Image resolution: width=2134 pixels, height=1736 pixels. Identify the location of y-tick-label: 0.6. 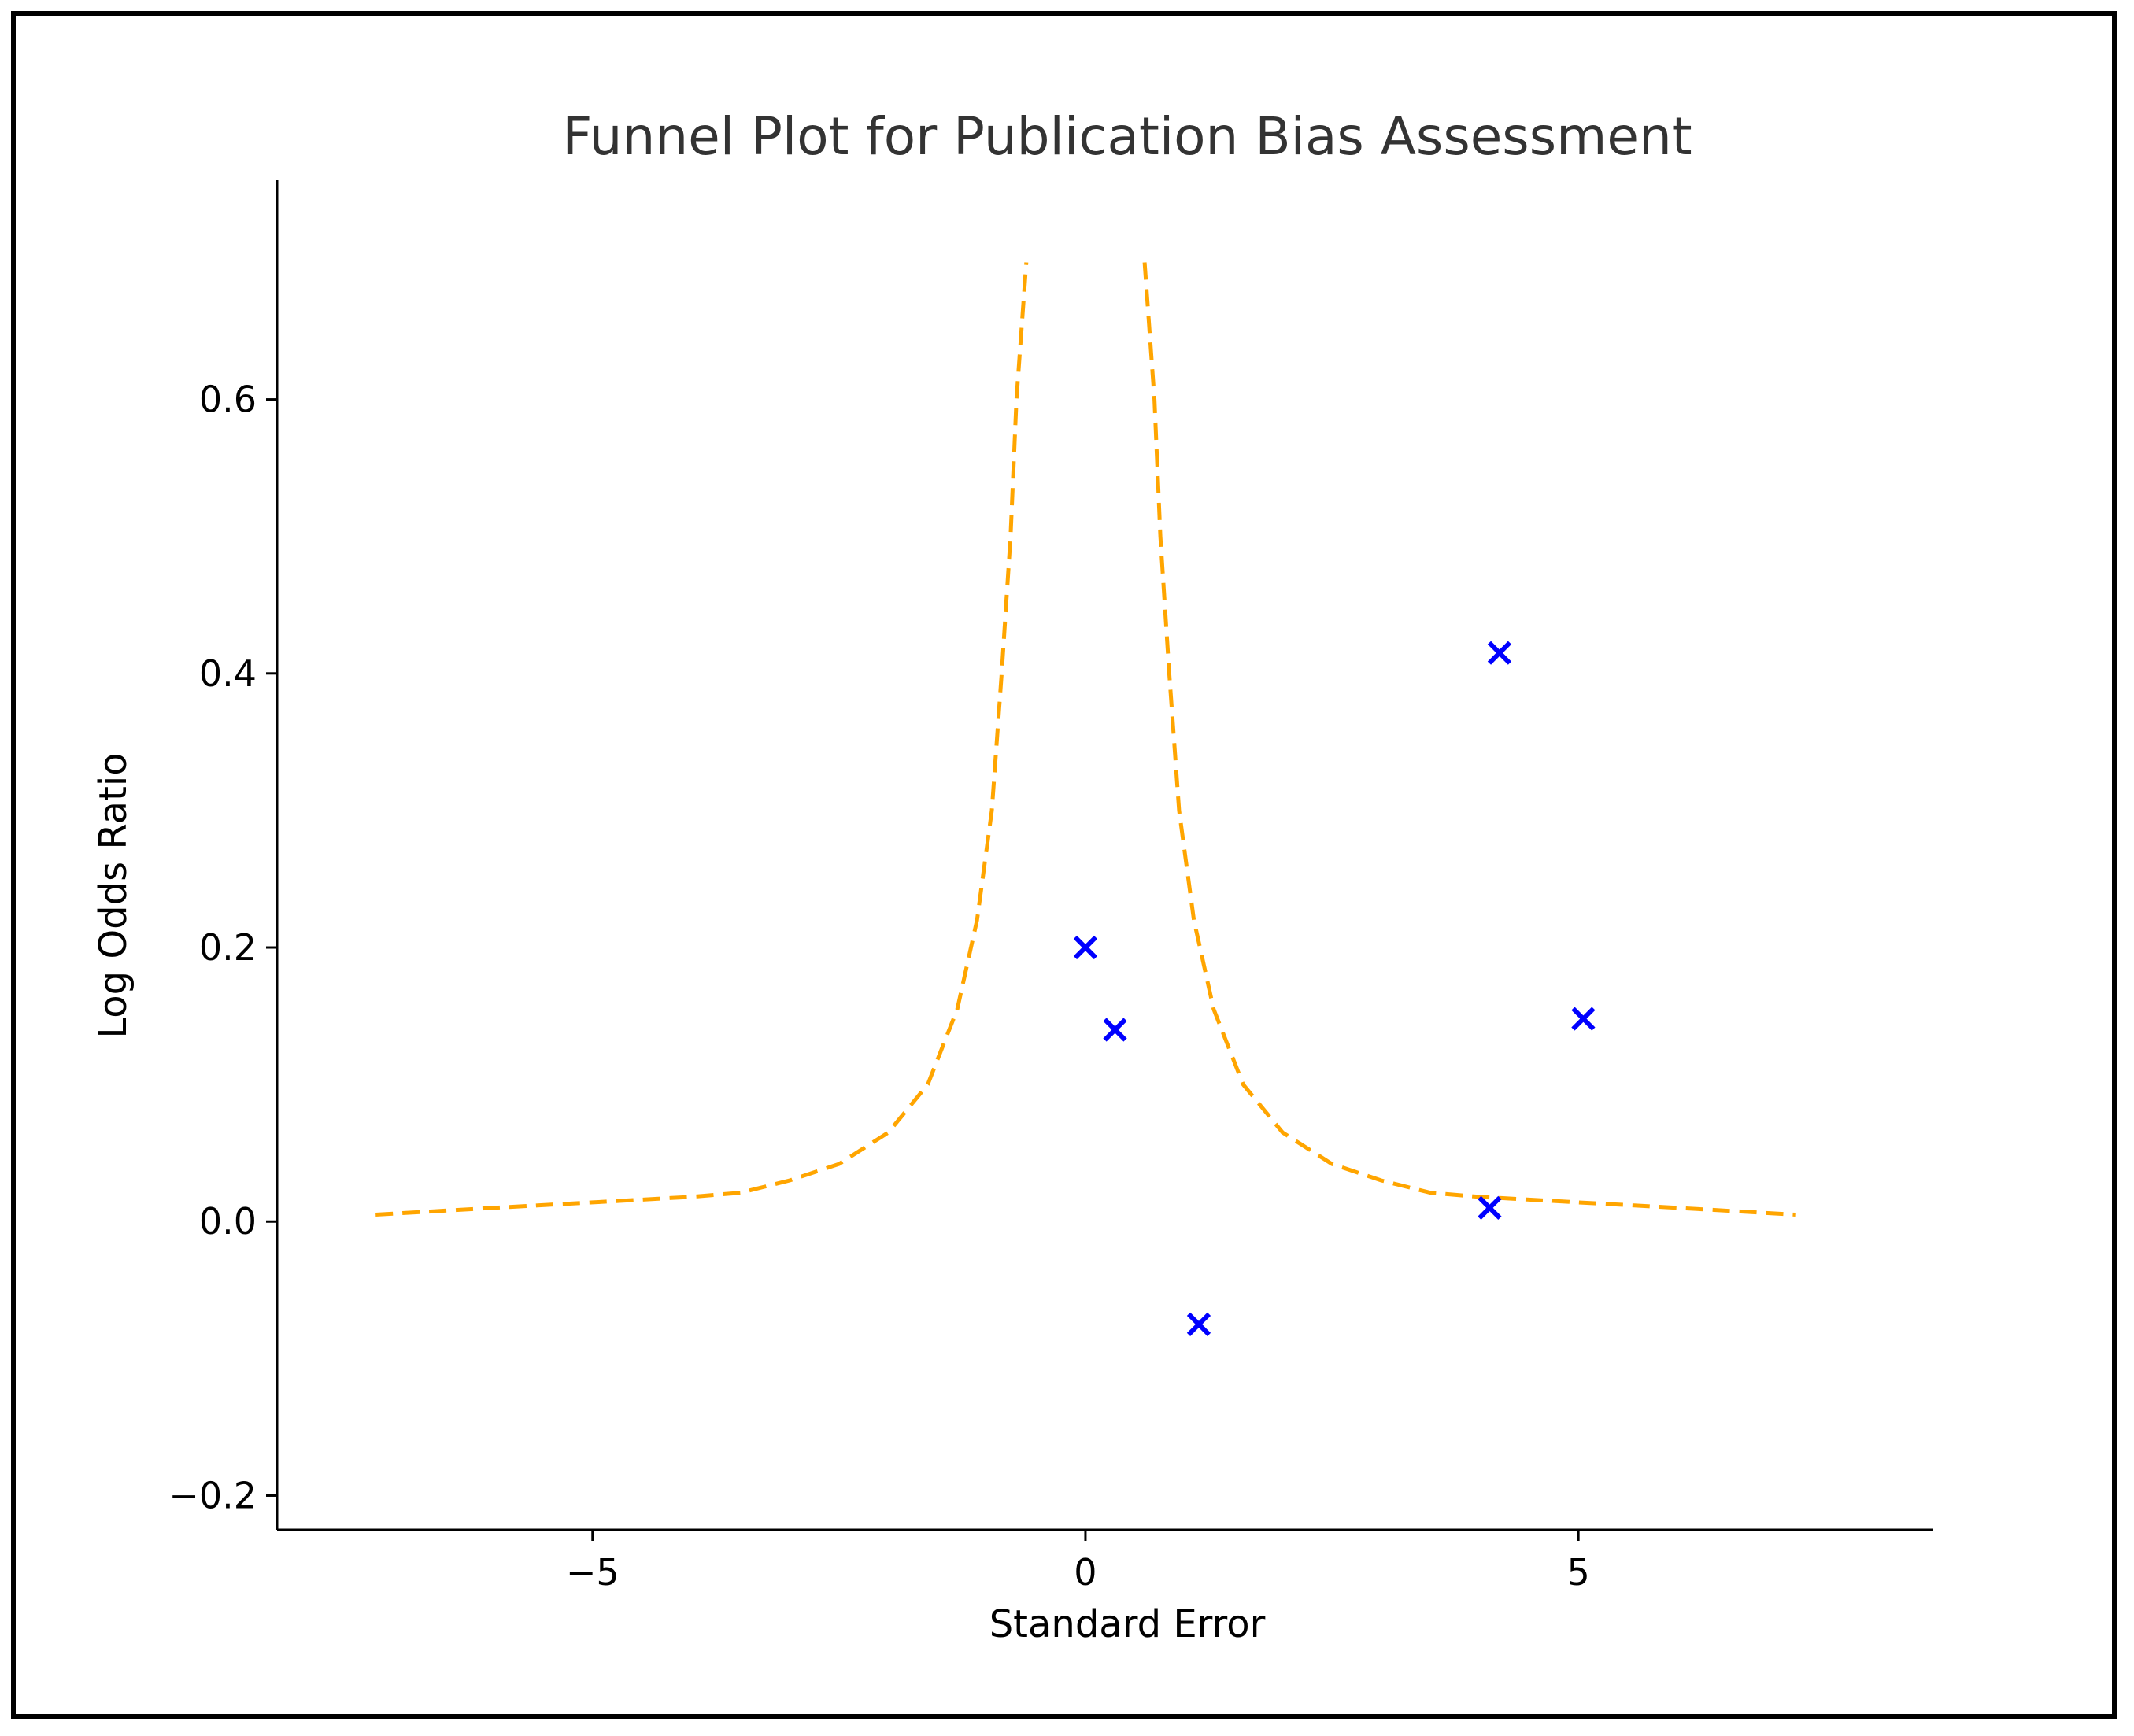
(228, 400).